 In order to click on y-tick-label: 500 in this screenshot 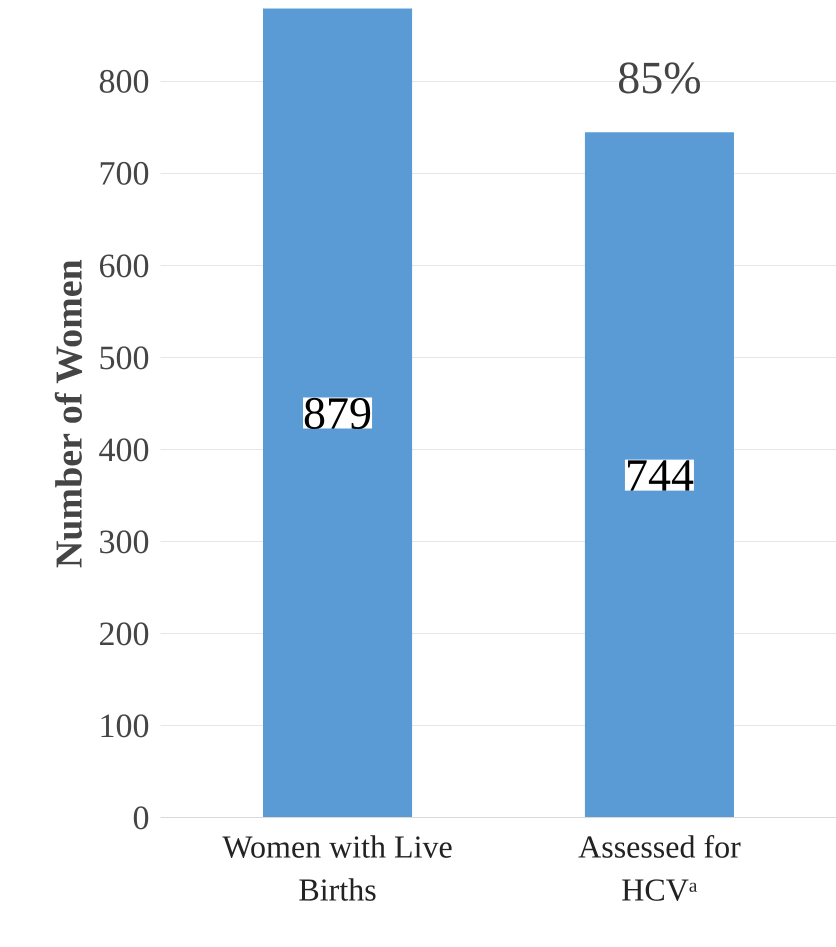, I will do `click(124, 358)`.